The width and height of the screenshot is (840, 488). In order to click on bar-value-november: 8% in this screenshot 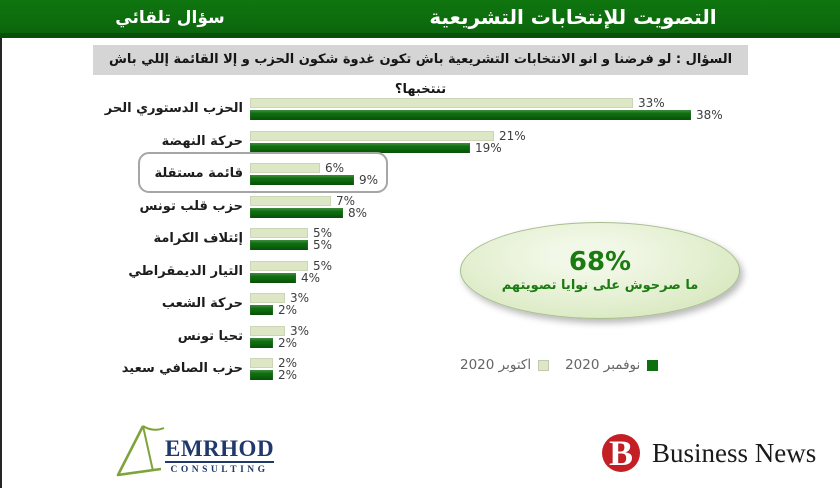, I will do `click(358, 212)`.